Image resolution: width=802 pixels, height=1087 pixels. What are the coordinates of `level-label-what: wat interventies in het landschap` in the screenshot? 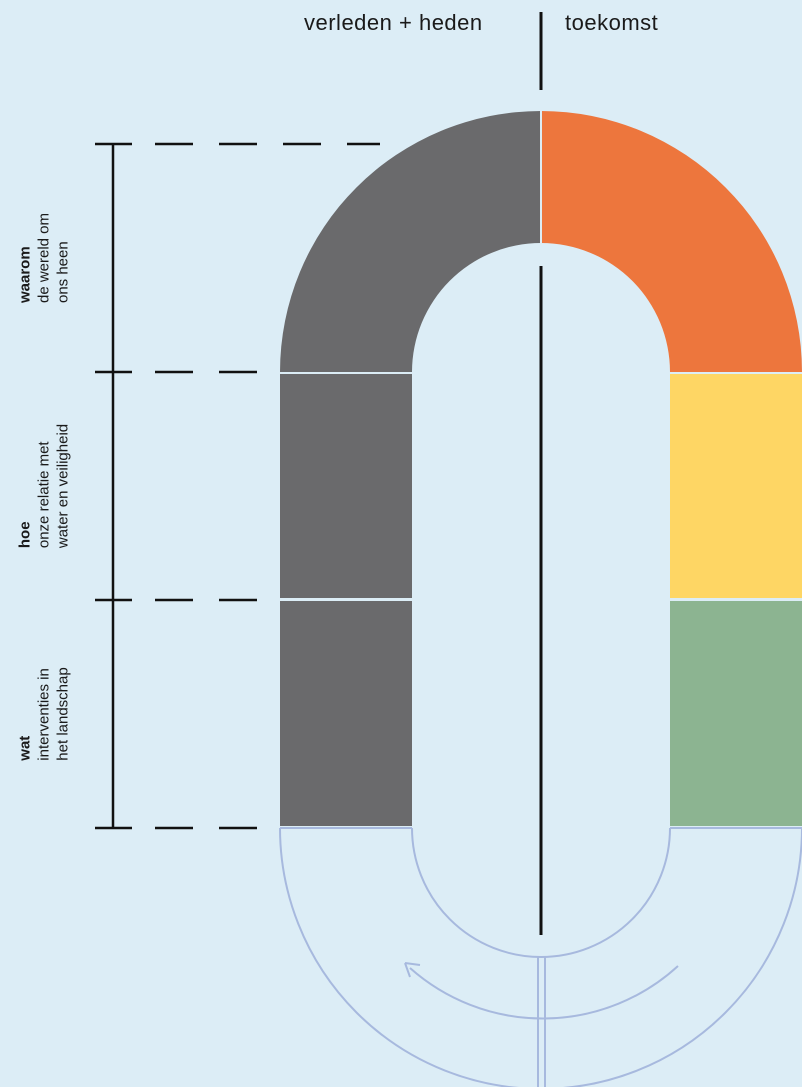 It's located at (44, 713).